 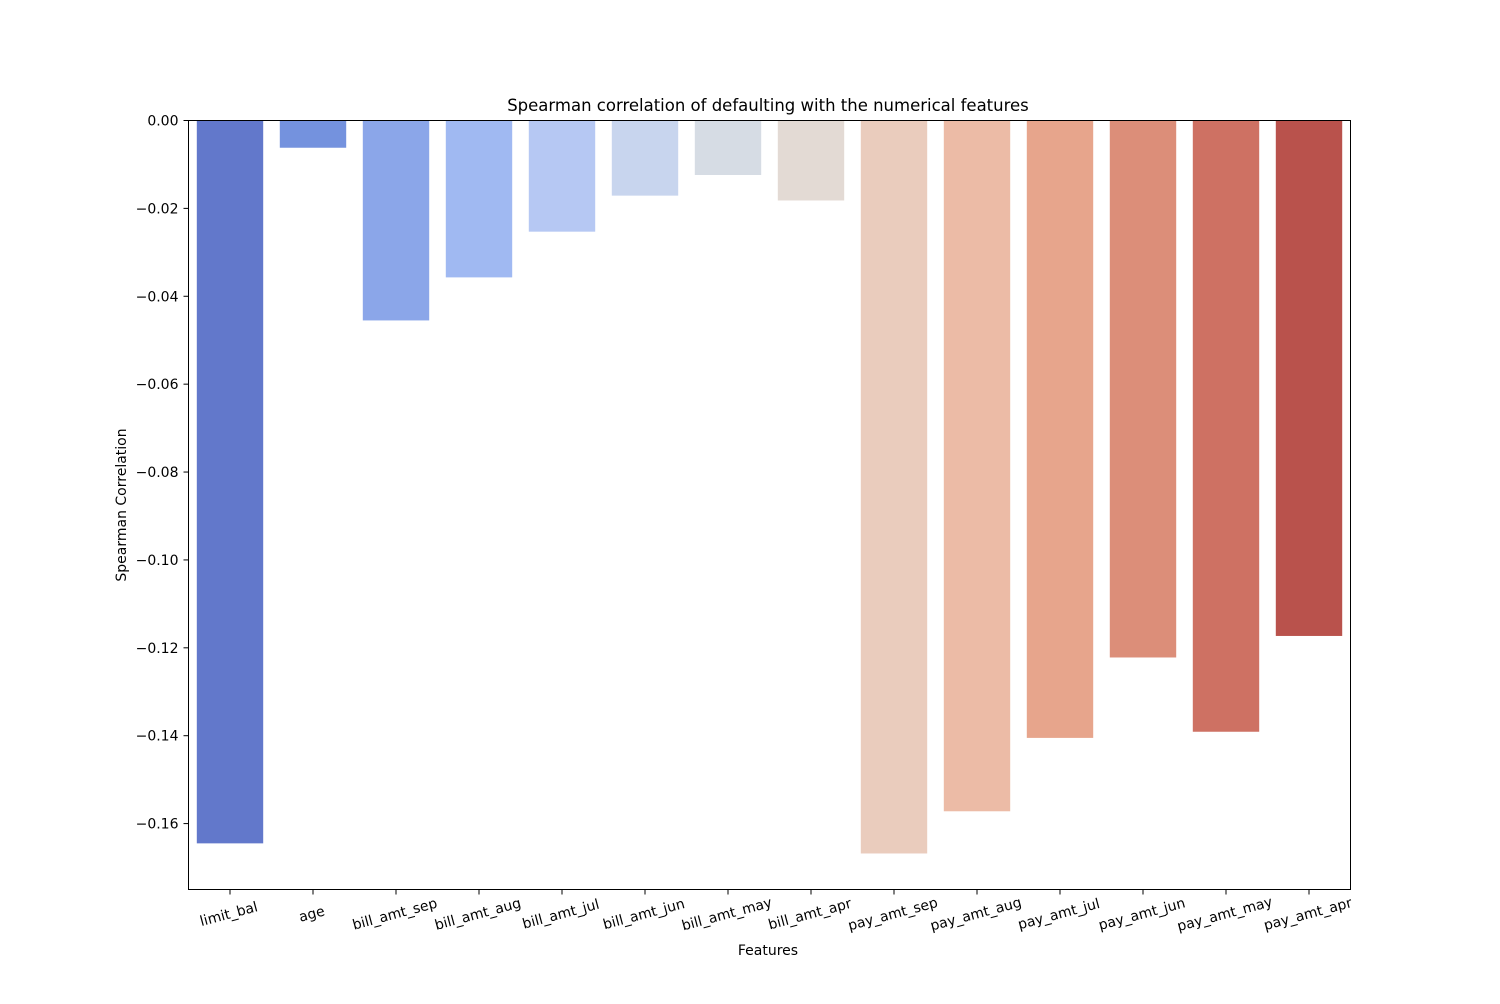 What do you see at coordinates (810, 915) in the screenshot?
I see `x-tick-label: bill_amt_apr` at bounding box center [810, 915].